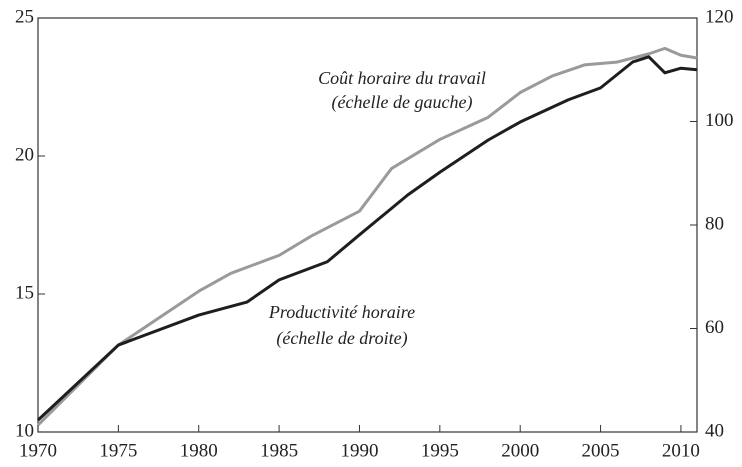 Image resolution: width=742 pixels, height=467 pixels. Describe the element at coordinates (279, 450) in the screenshot. I see `x-tick-label: 1985` at that location.